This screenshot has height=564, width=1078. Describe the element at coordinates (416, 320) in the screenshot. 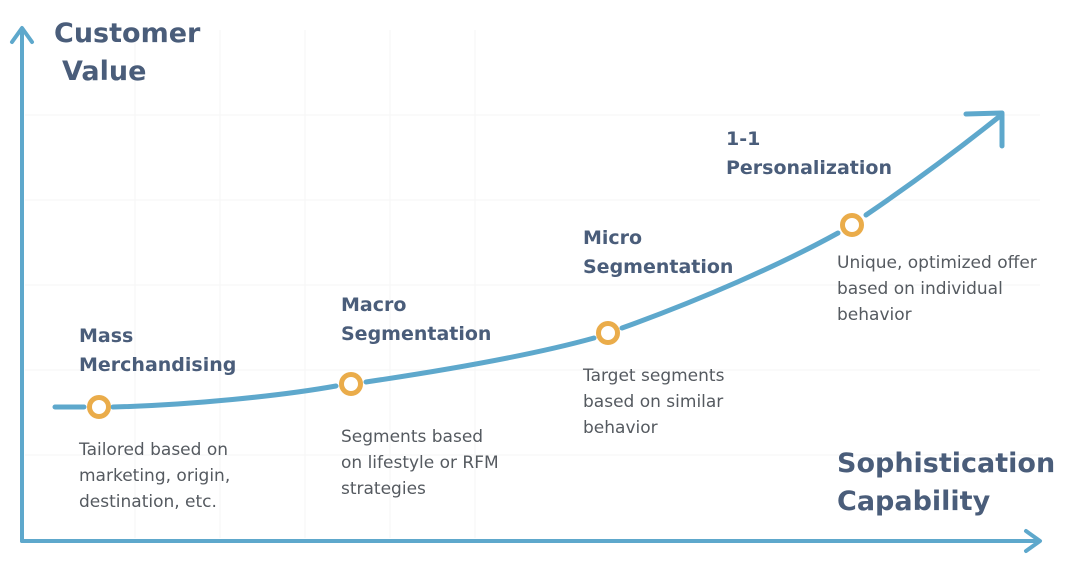

I see `stage-title-macro: Macro Segmentation` at that location.